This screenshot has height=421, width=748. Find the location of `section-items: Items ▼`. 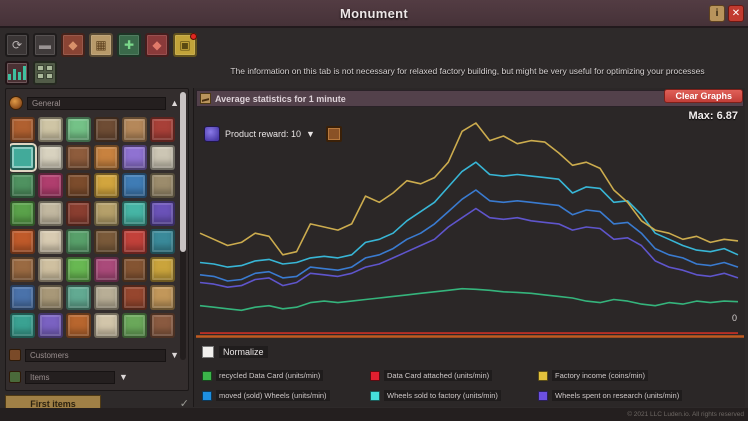

section-items: Items ▼ is located at coordinates (94, 377).